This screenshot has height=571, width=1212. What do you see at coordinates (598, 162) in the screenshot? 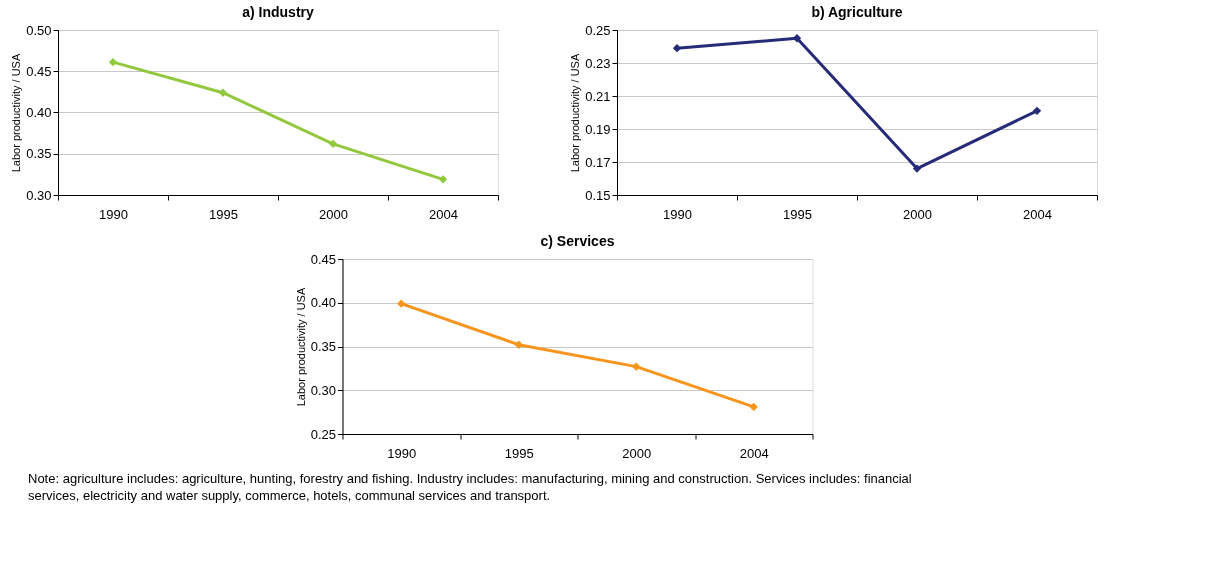
I see `y-tick-label: 0.17` at bounding box center [598, 162].